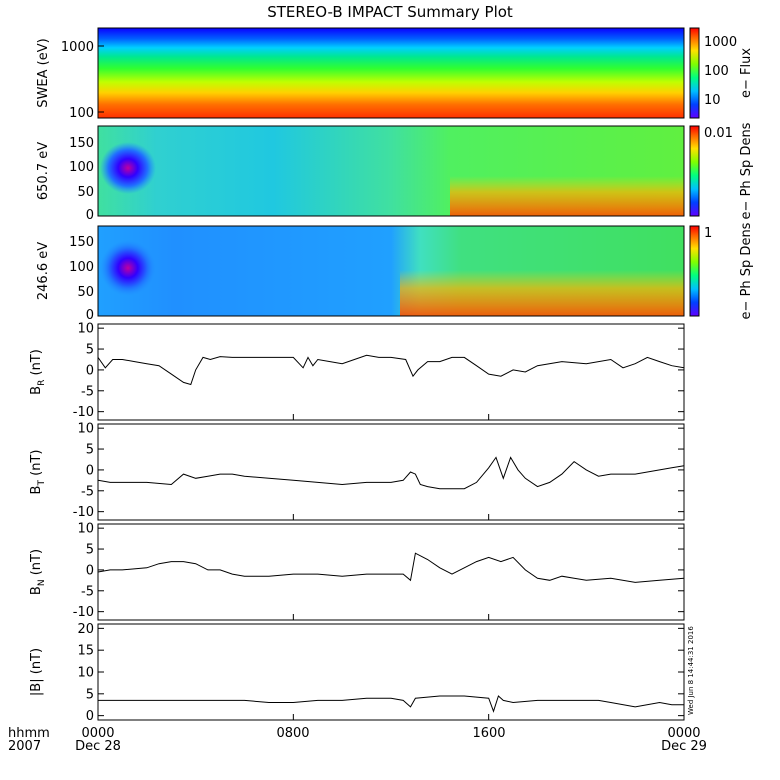 This screenshot has height=780, width=780. I want to click on bmag-ytick-label: 0, so click(90, 716).